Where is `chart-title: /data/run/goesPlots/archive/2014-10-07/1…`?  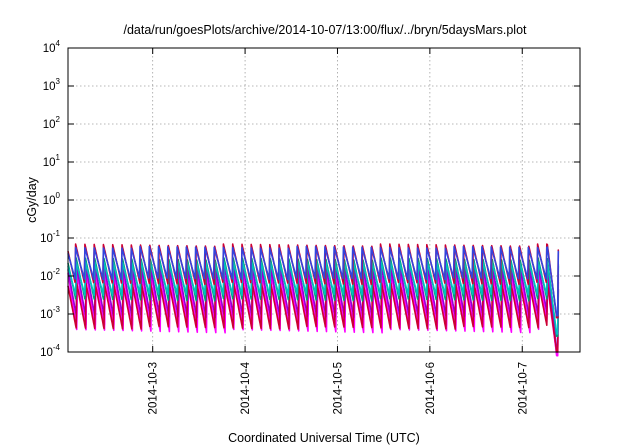
chart-title: /data/run/goesPlots/archive/2014-10-07/1… is located at coordinates (325, 30).